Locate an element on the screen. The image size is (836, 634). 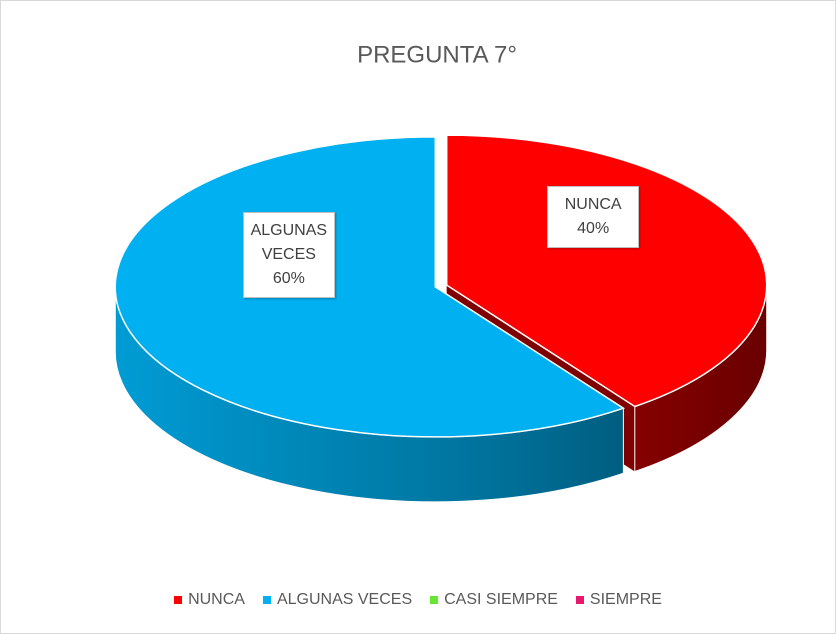
legend-label: CASI SIEMPRE is located at coordinates (501, 599).